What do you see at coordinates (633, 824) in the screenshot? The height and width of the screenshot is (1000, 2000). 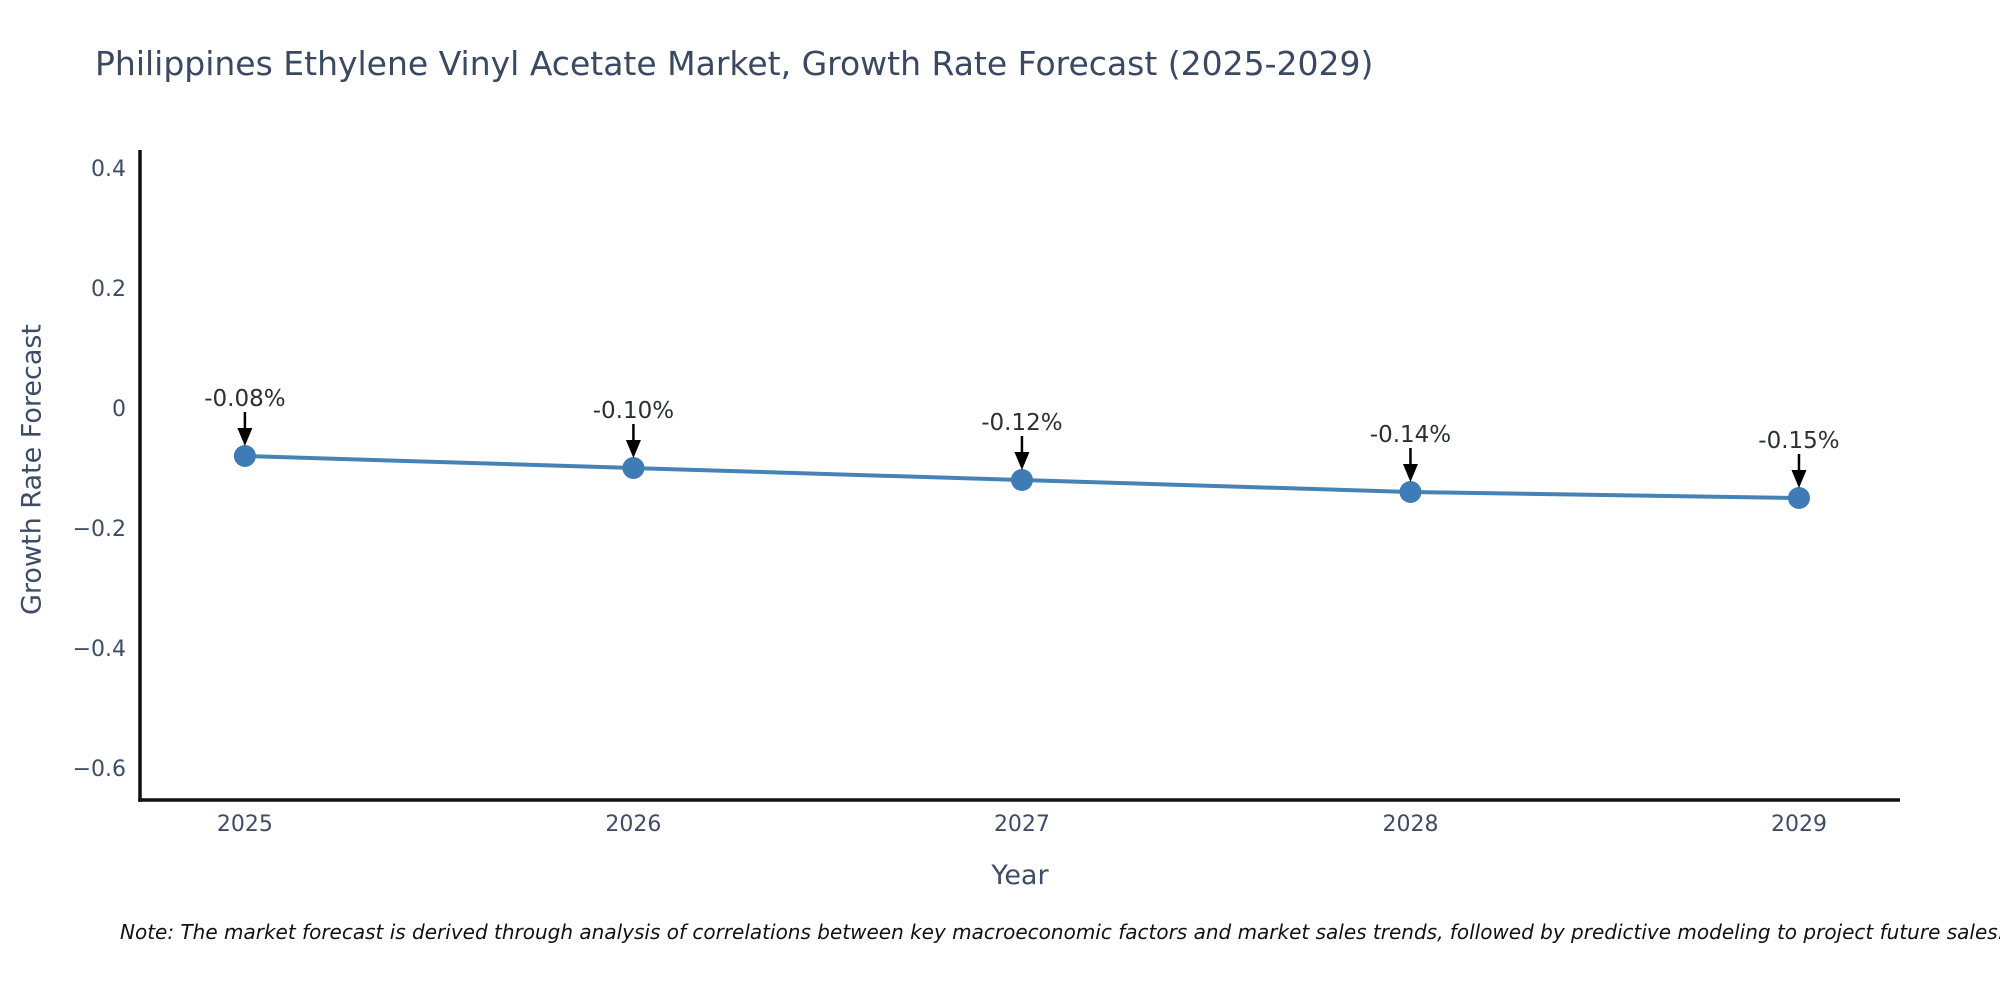 I see `x-tick-label: 2026` at bounding box center [633, 824].